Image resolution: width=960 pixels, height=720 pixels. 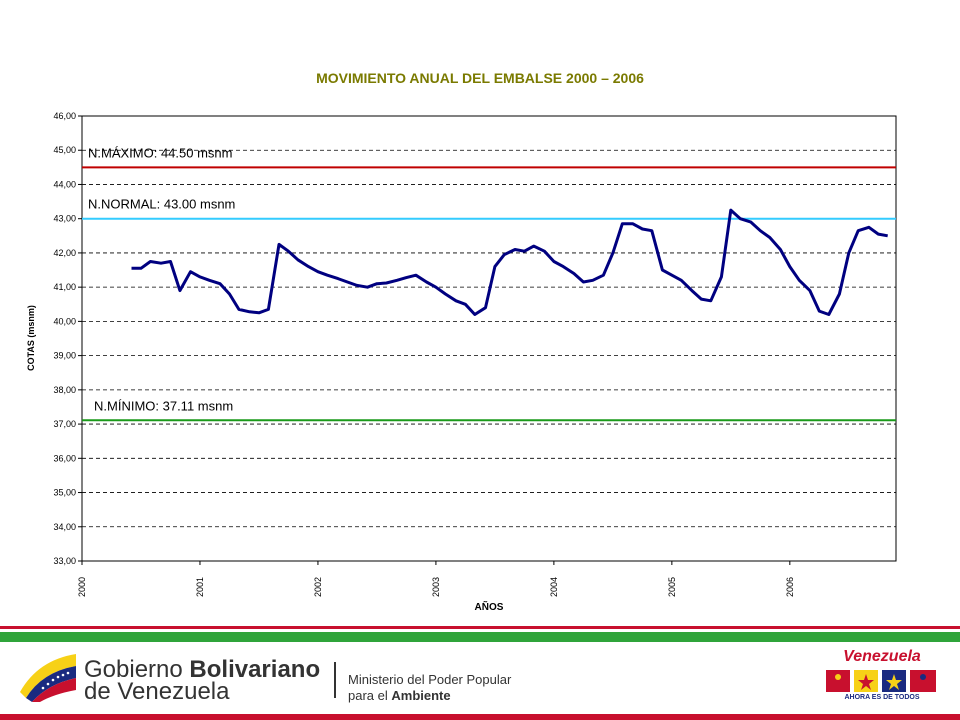 What do you see at coordinates (64, 527) in the screenshot?
I see `y-tick-label: 34,00` at bounding box center [64, 527].